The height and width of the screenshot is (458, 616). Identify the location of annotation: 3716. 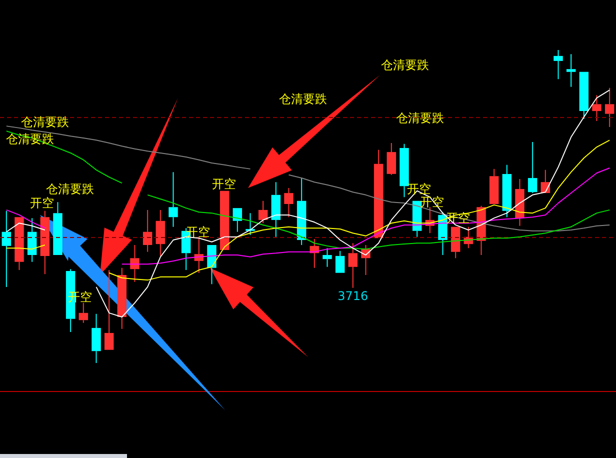
(353, 296).